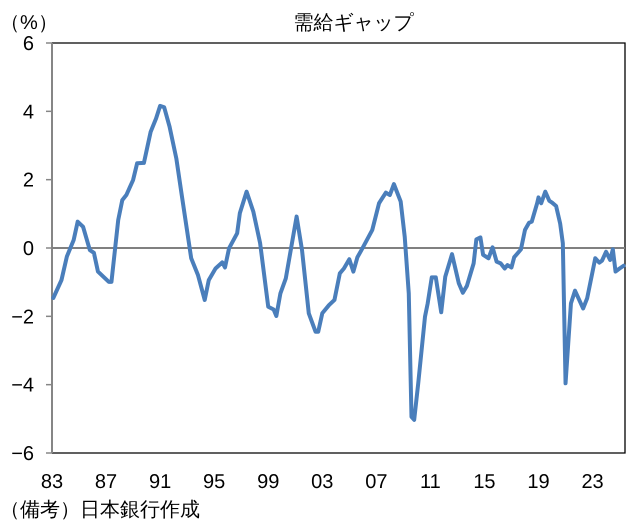 This screenshot has width=638, height=524. What do you see at coordinates (22, 385) in the screenshot?
I see `y-tick-label: −4` at bounding box center [22, 385].